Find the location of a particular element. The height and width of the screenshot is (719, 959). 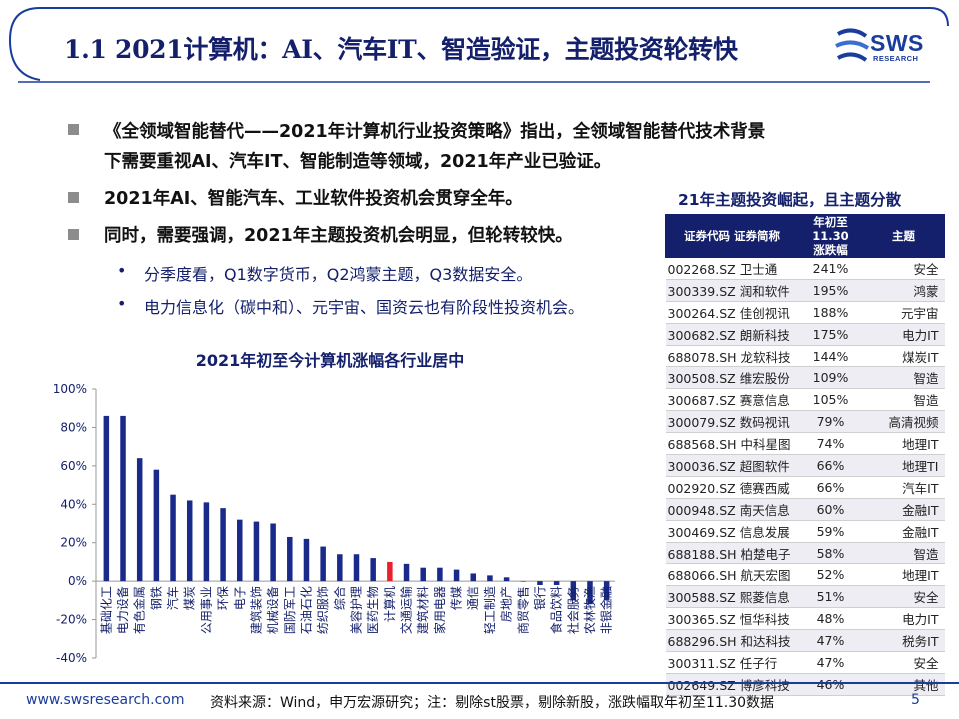

x-category-label: 建筑材料 is located at coordinates (422, 610).